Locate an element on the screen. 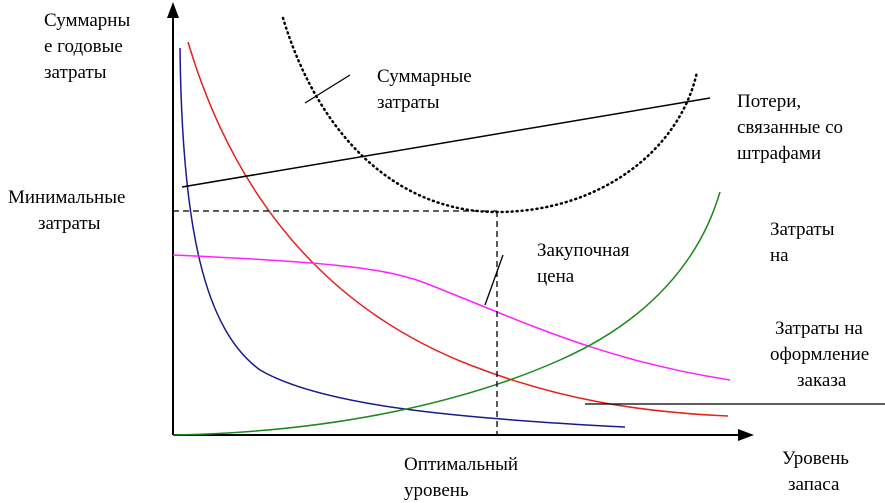  total-cost-leader is located at coordinates (327, 89).